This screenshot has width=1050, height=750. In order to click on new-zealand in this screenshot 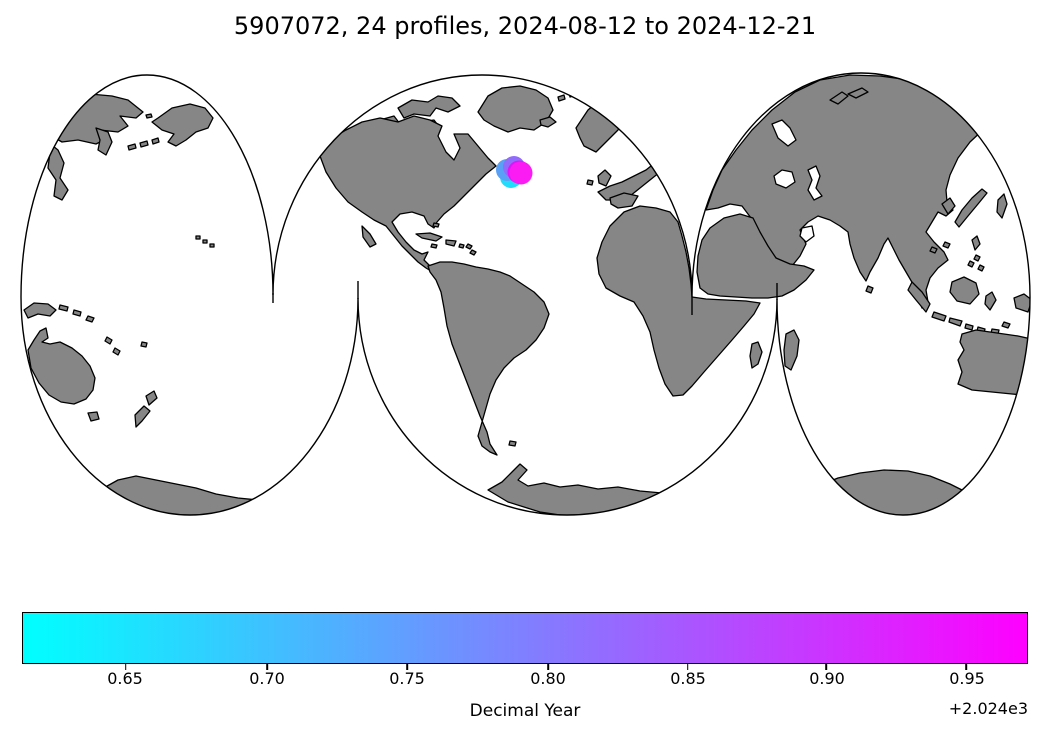, I will do `click(146, 409)`.